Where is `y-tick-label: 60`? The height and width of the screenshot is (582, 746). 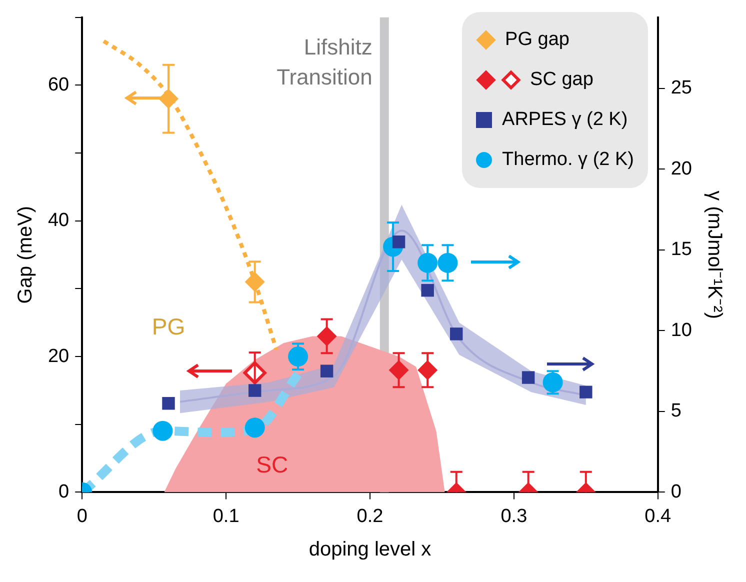
y-tick-label: 60 is located at coordinates (59, 85).